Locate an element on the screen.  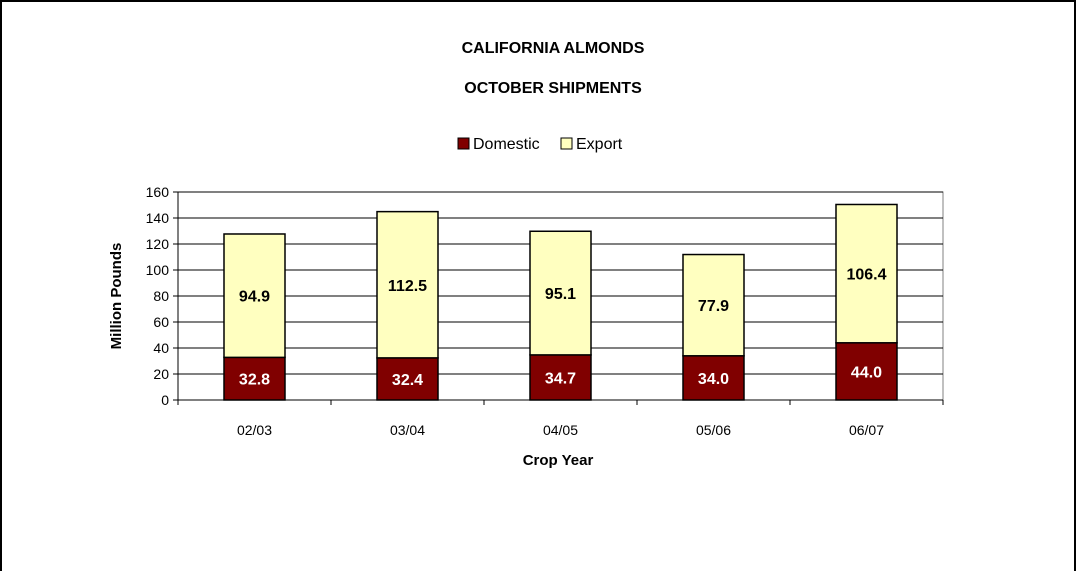
x-tick-label: 04/05 is located at coordinates (560, 430).